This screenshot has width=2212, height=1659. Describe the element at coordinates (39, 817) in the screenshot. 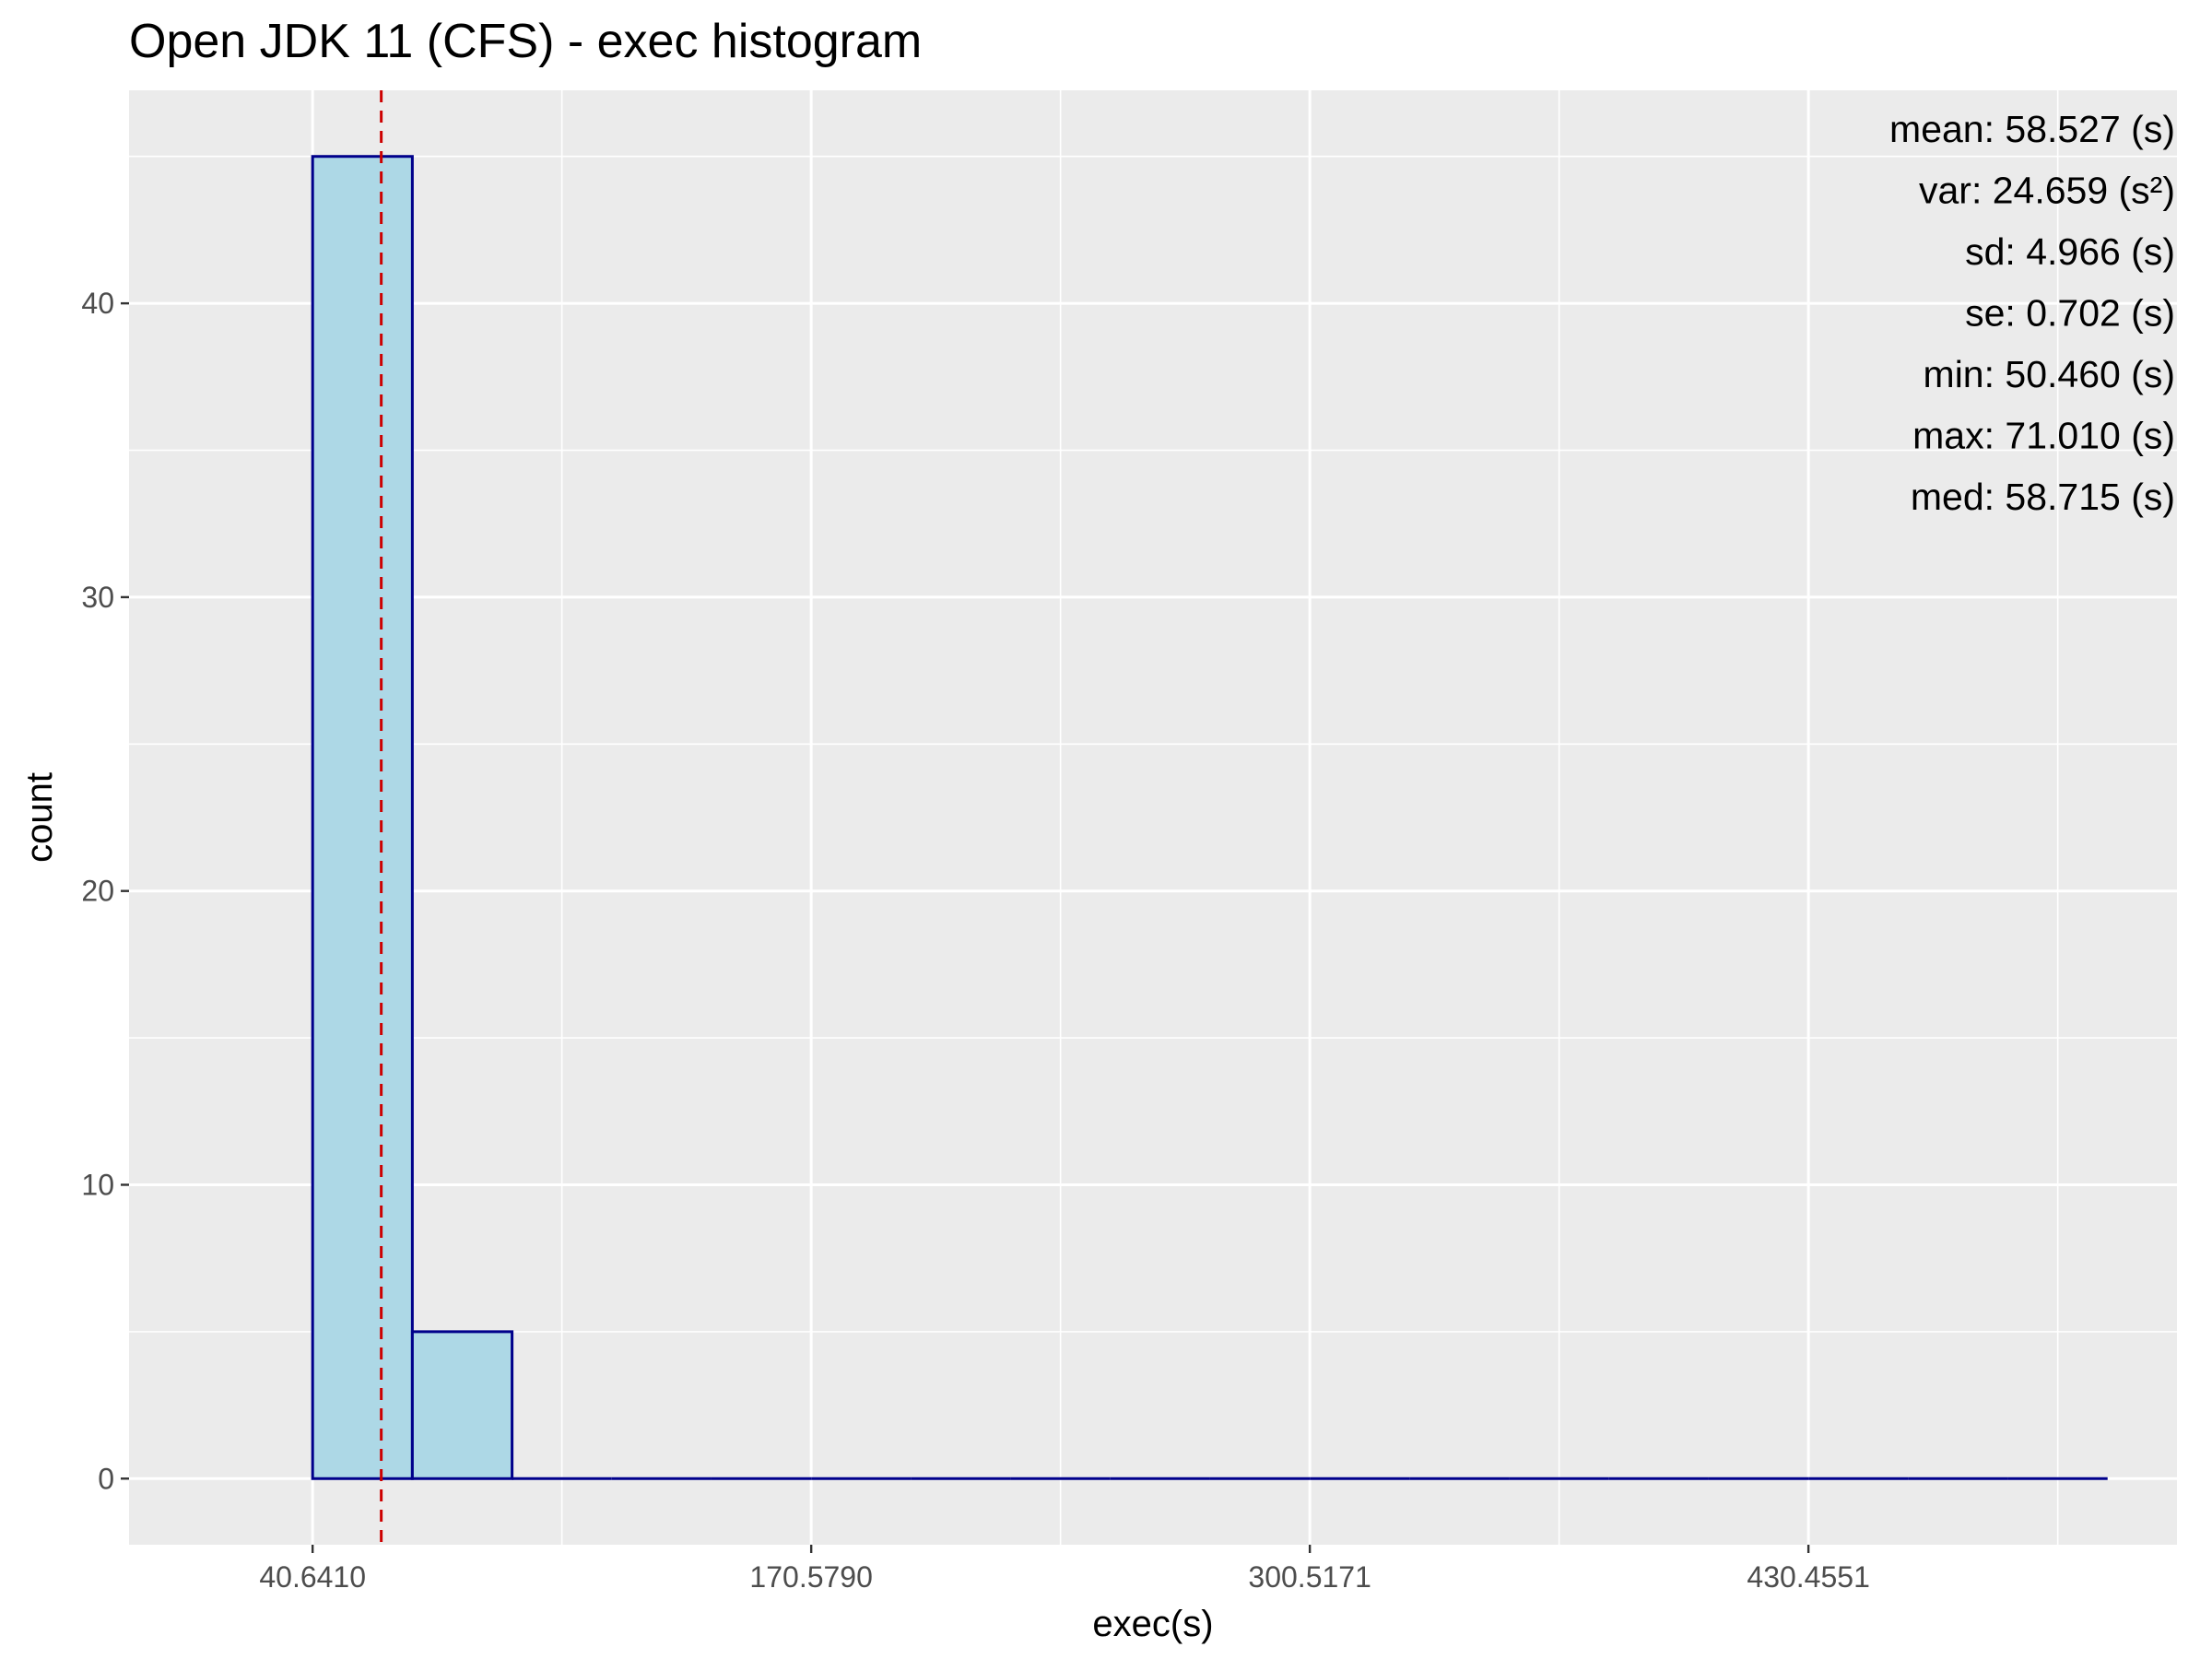

I see `y-axis-title: count` at that location.